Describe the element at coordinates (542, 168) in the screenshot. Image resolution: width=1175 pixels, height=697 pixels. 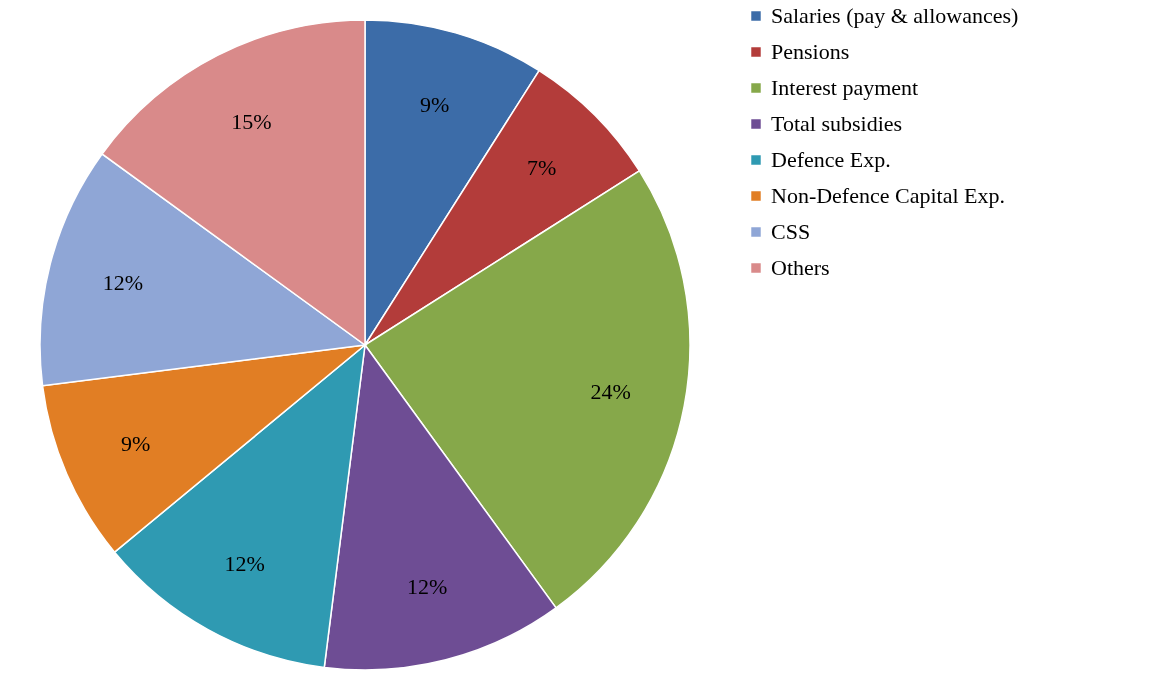
I see `data-label: 7%` at that location.